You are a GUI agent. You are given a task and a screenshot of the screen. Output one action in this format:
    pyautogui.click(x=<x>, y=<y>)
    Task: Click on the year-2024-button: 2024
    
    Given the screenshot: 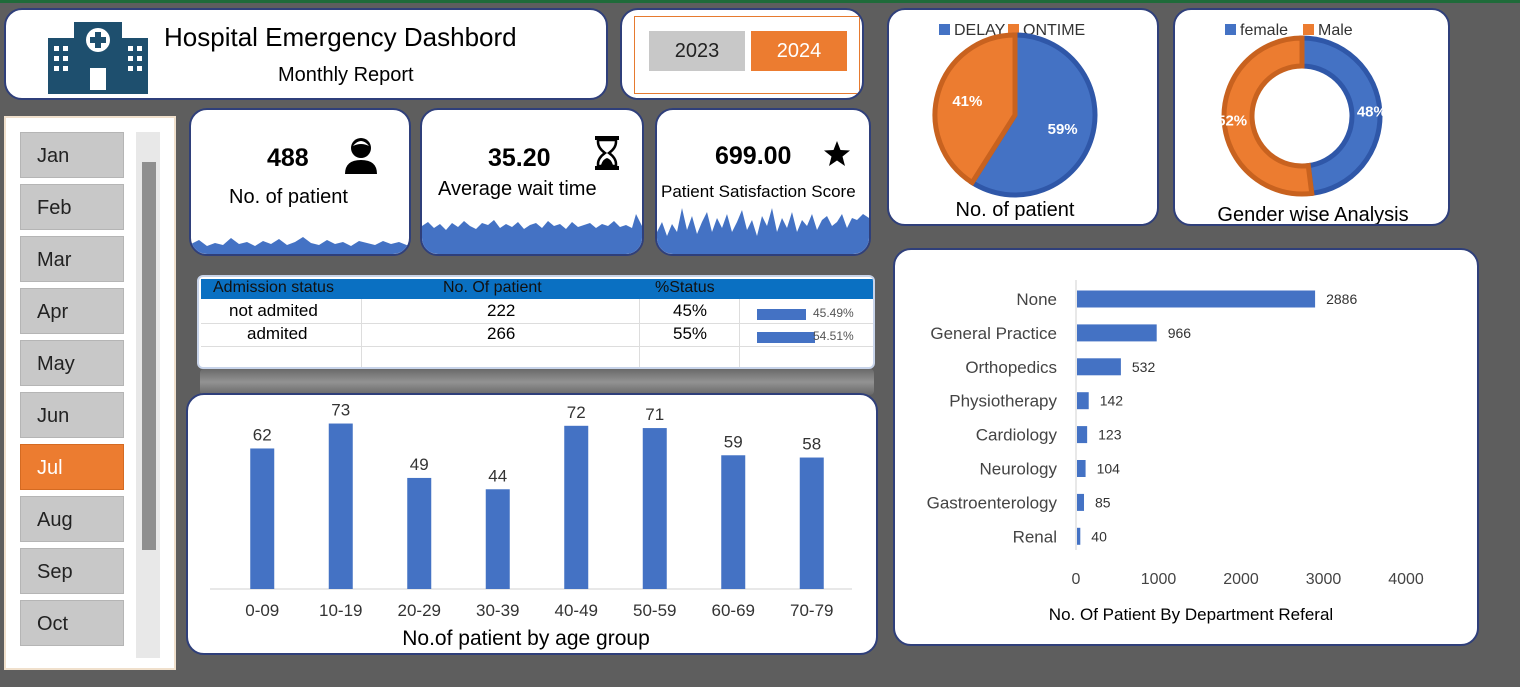 What is the action you would take?
    pyautogui.click(x=799, y=51)
    